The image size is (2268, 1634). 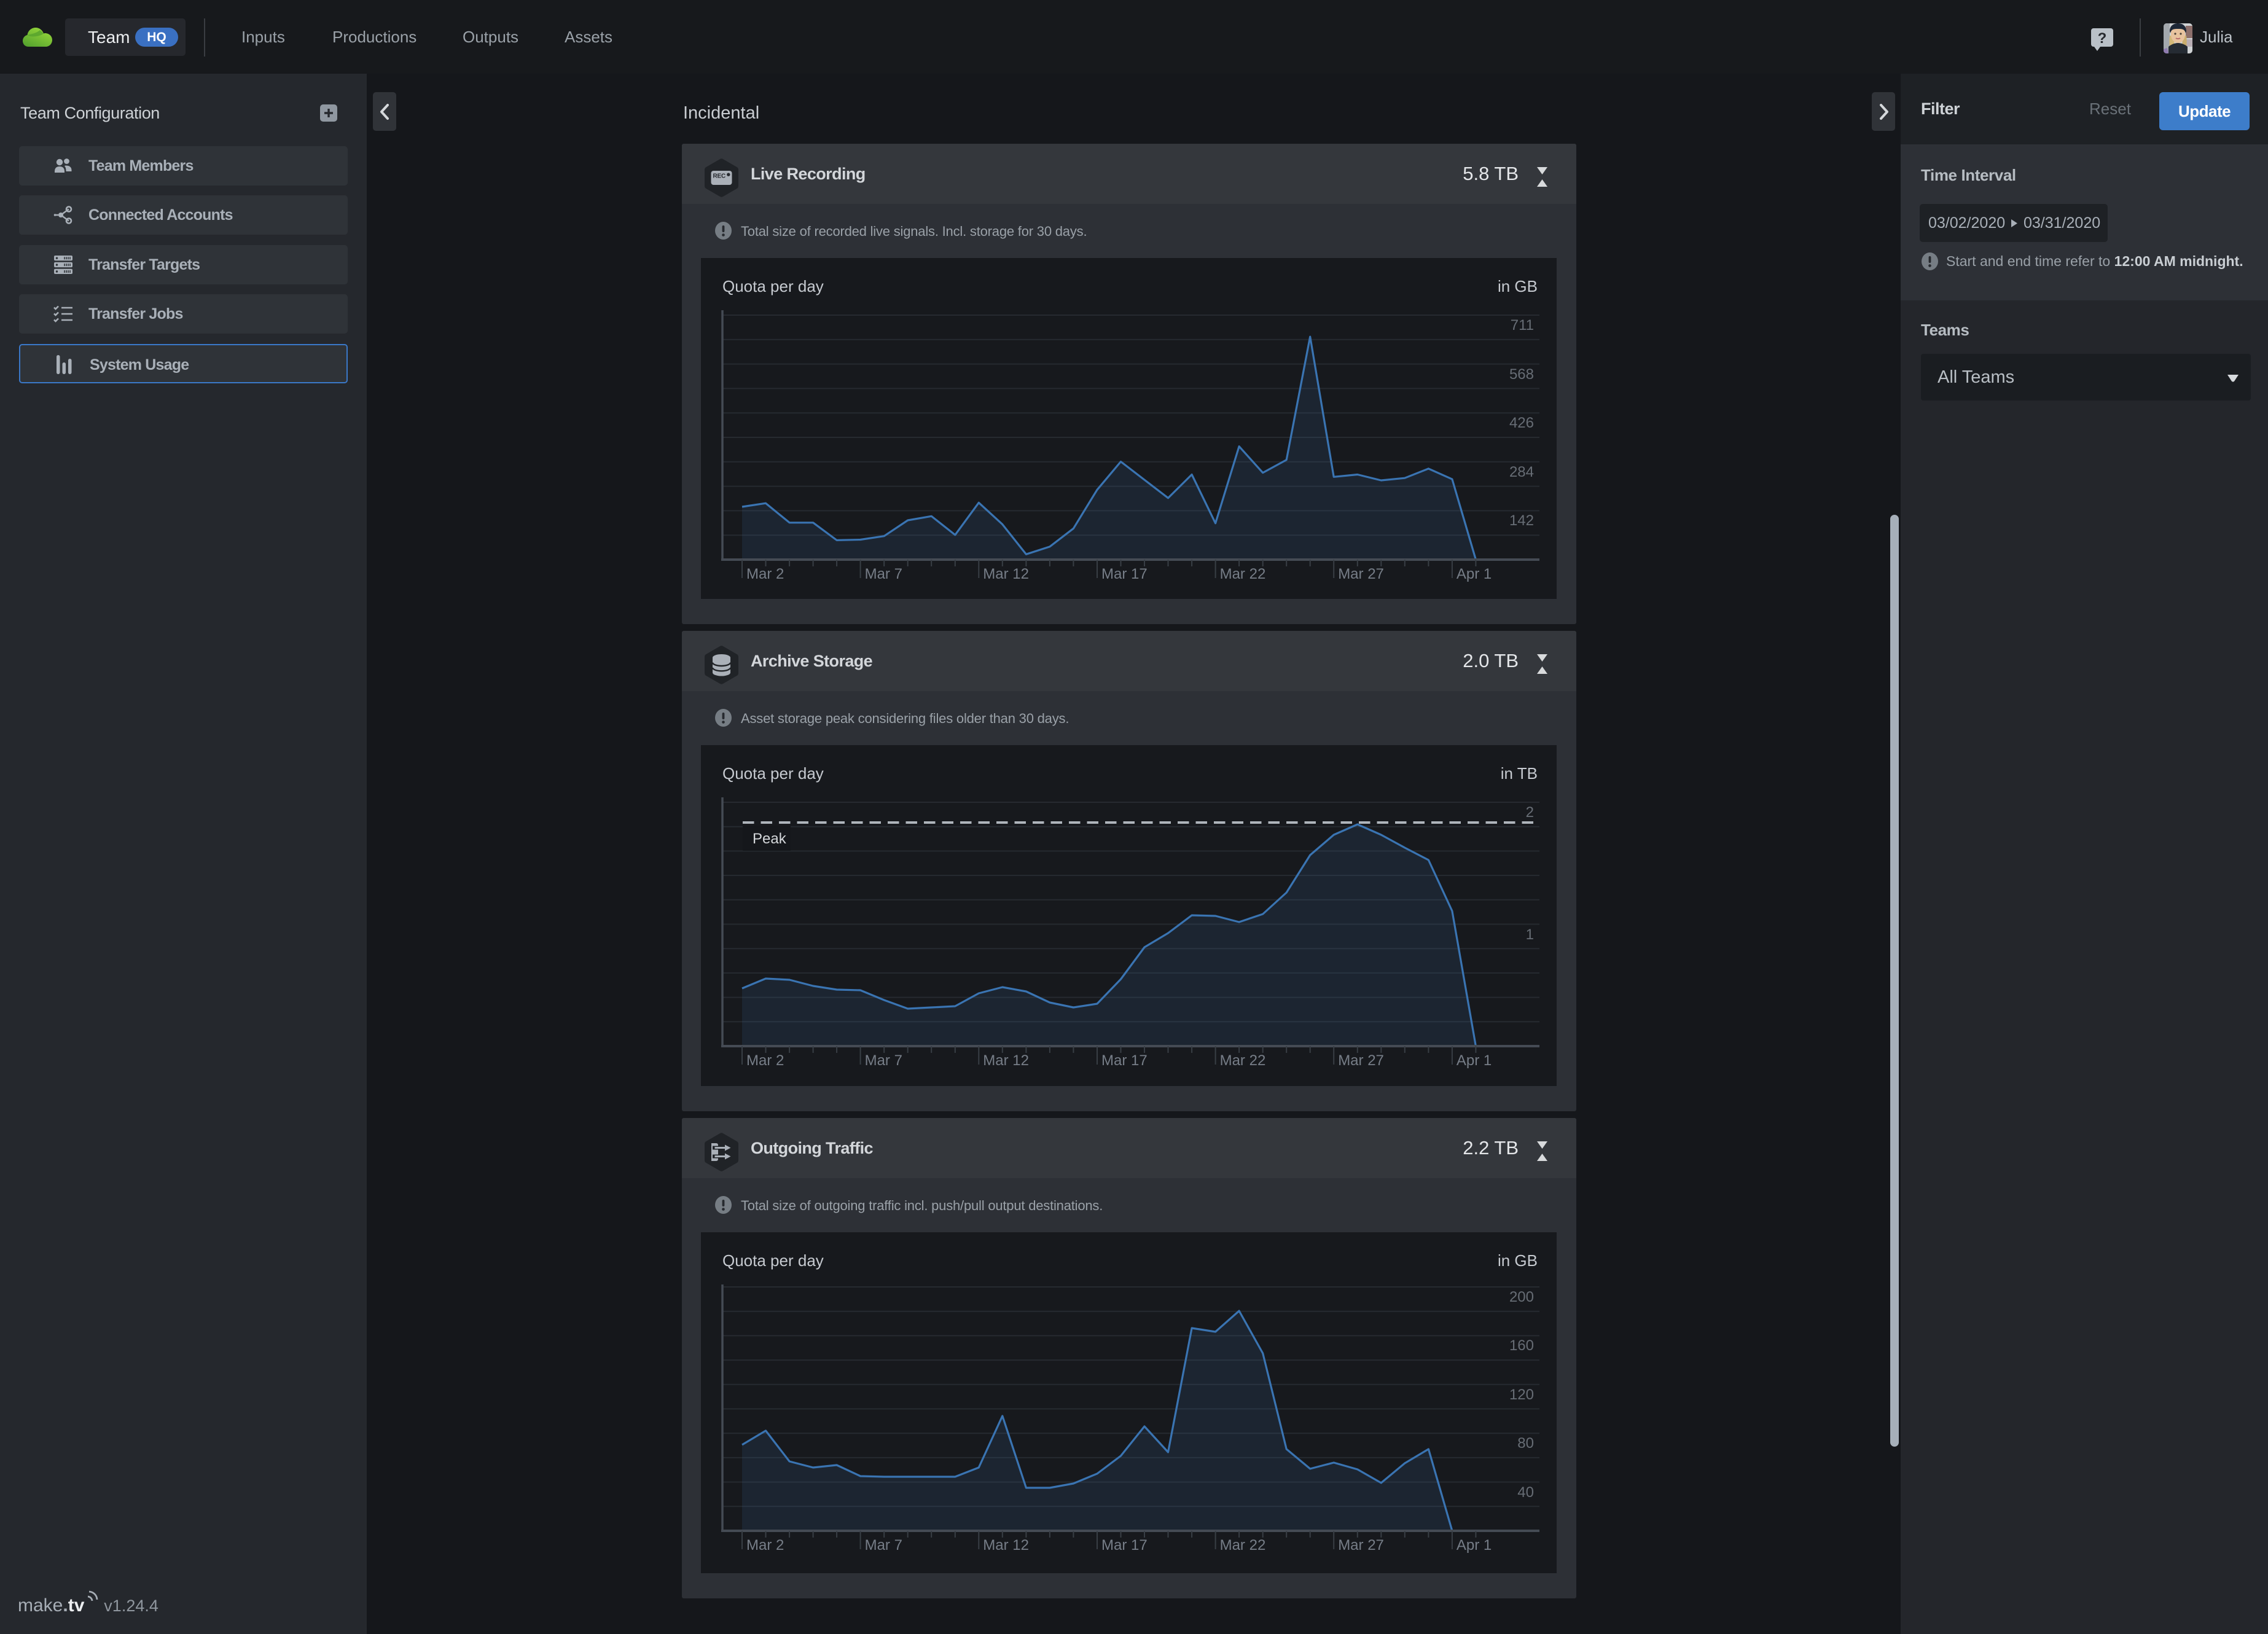 I want to click on svg-text: 142, so click(x=1521, y=520).